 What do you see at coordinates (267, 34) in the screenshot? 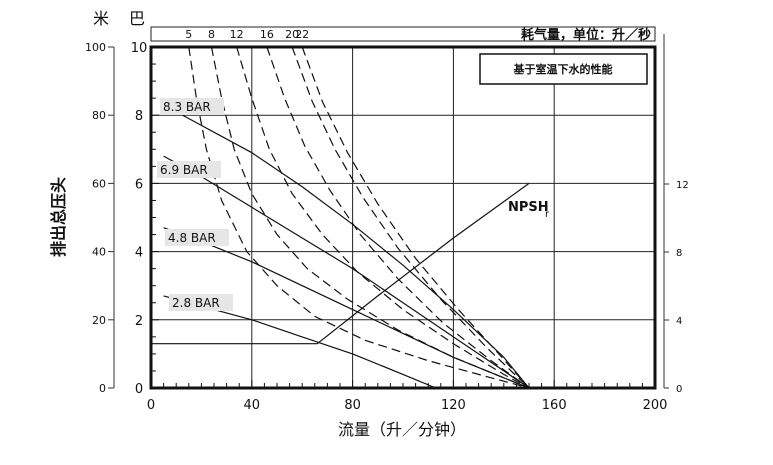
I see `air-consumption-label: 16` at bounding box center [267, 34].